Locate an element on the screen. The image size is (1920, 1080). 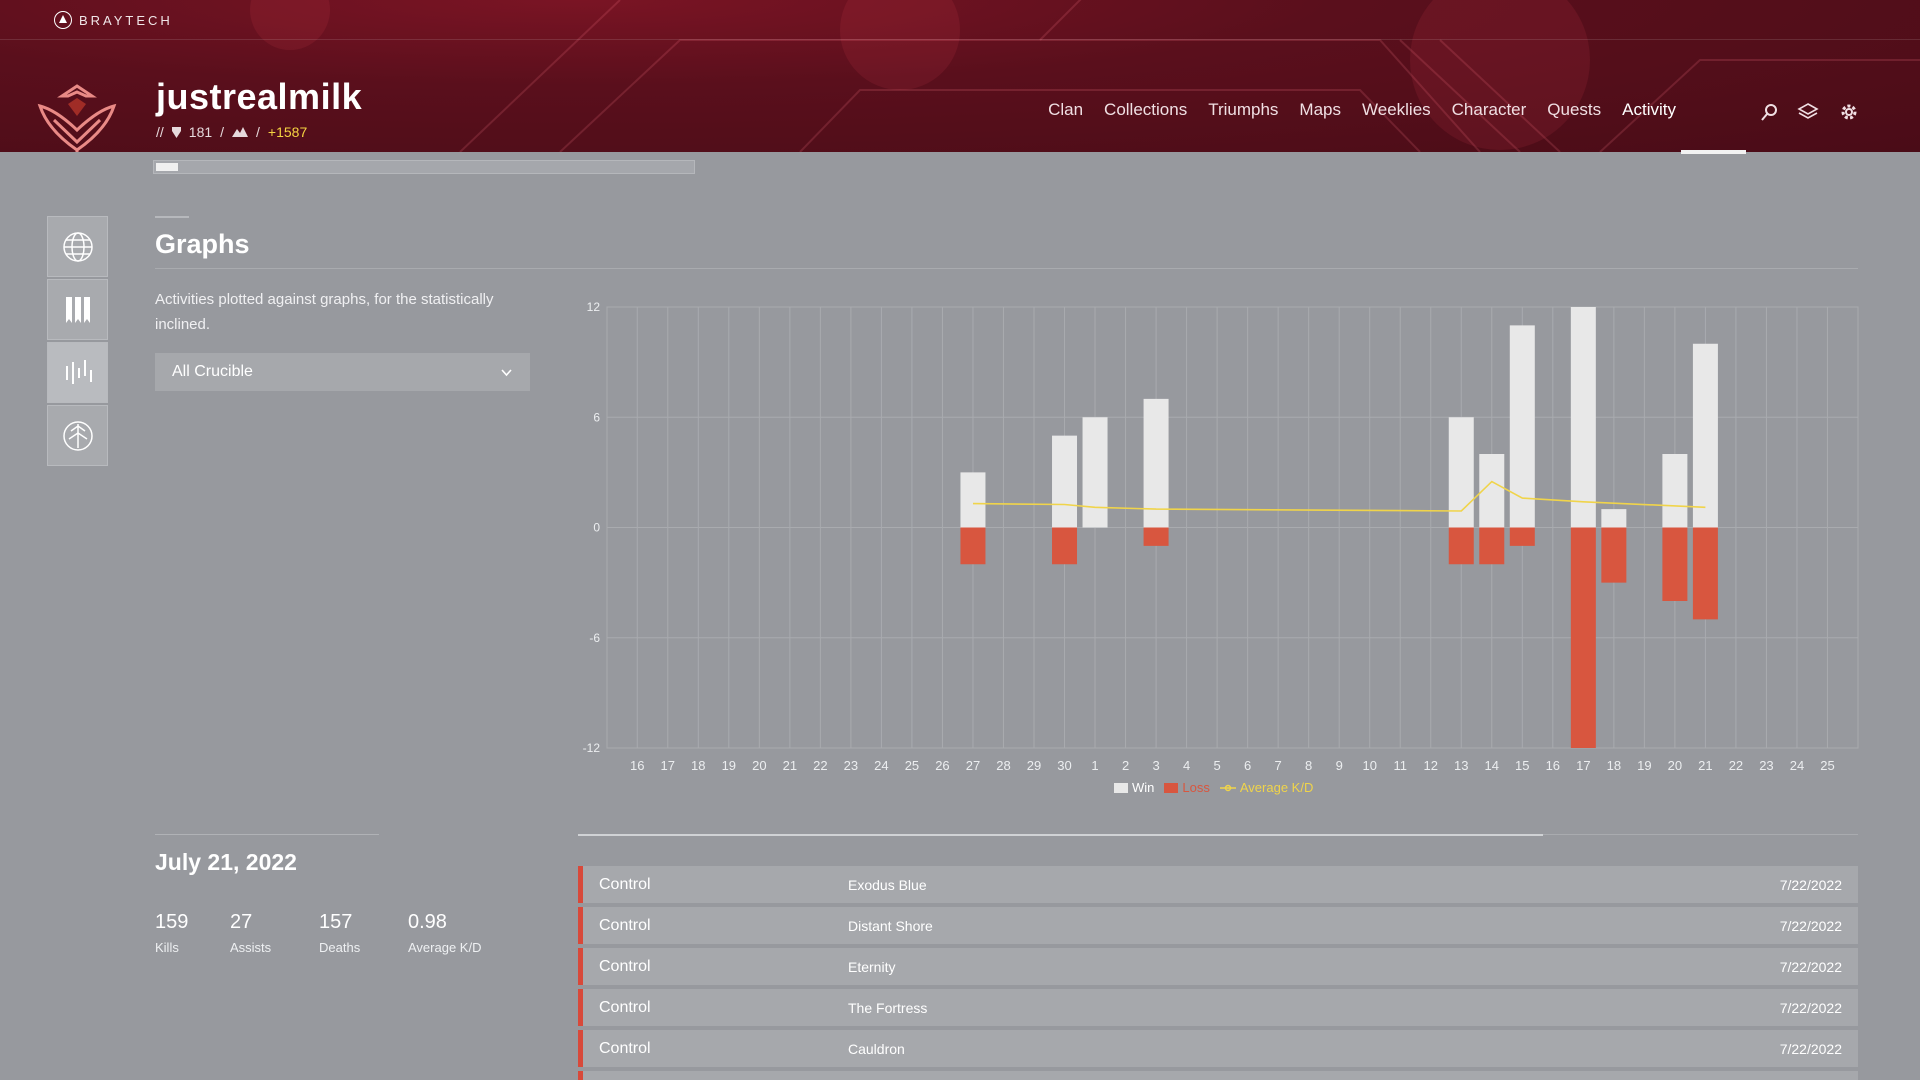
x-tick-label: 5 is located at coordinates (1216, 765).